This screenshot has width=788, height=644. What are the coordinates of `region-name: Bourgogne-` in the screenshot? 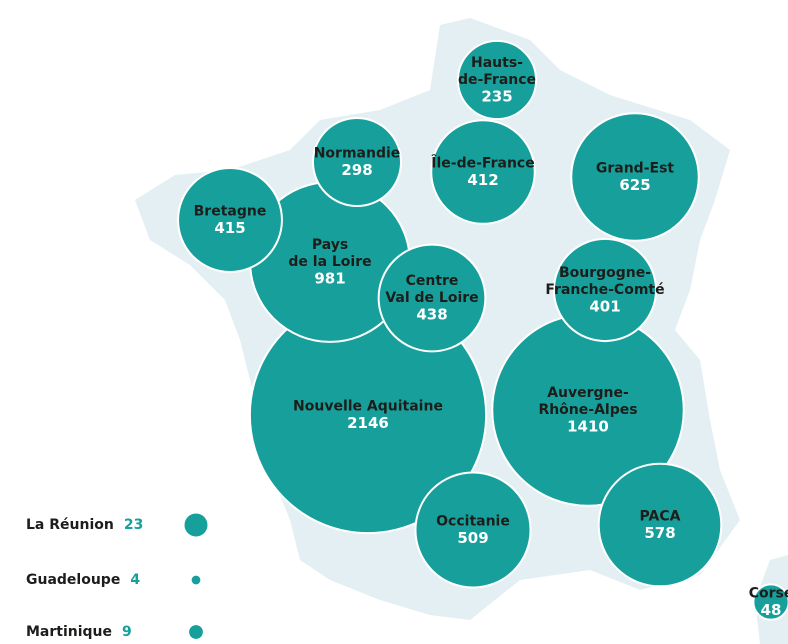 It's located at (605, 273).